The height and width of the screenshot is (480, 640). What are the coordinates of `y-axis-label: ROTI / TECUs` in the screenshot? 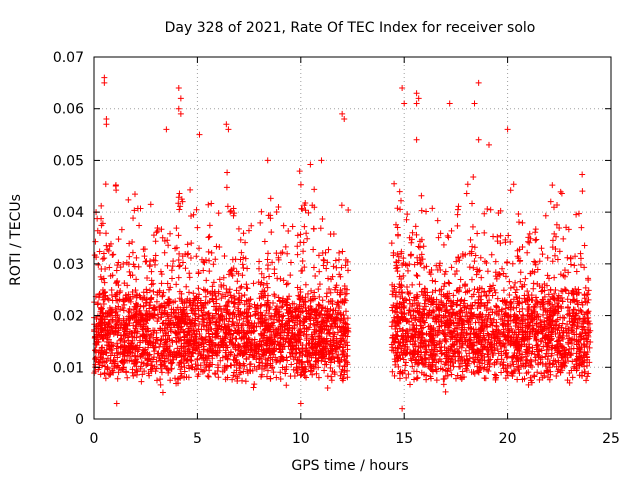 It's located at (16, 240).